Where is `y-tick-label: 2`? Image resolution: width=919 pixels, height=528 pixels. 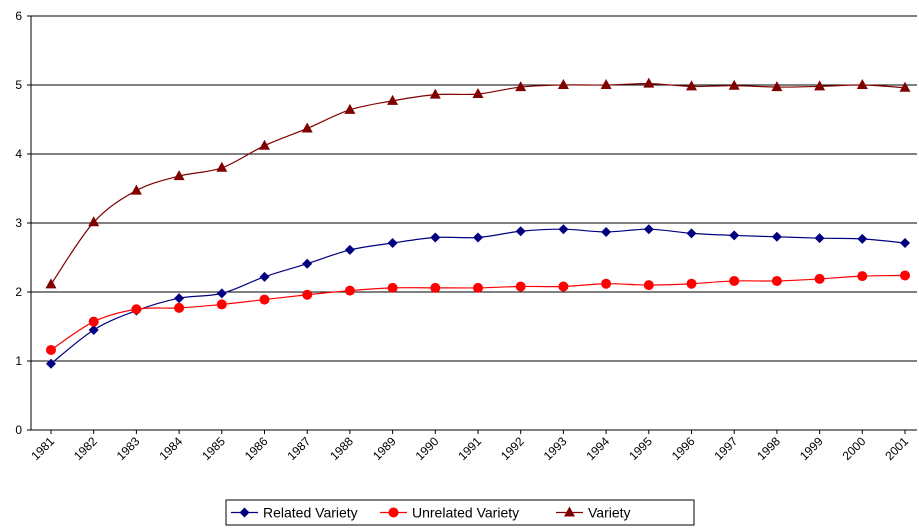
y-tick-label: 2 is located at coordinates (18, 292).